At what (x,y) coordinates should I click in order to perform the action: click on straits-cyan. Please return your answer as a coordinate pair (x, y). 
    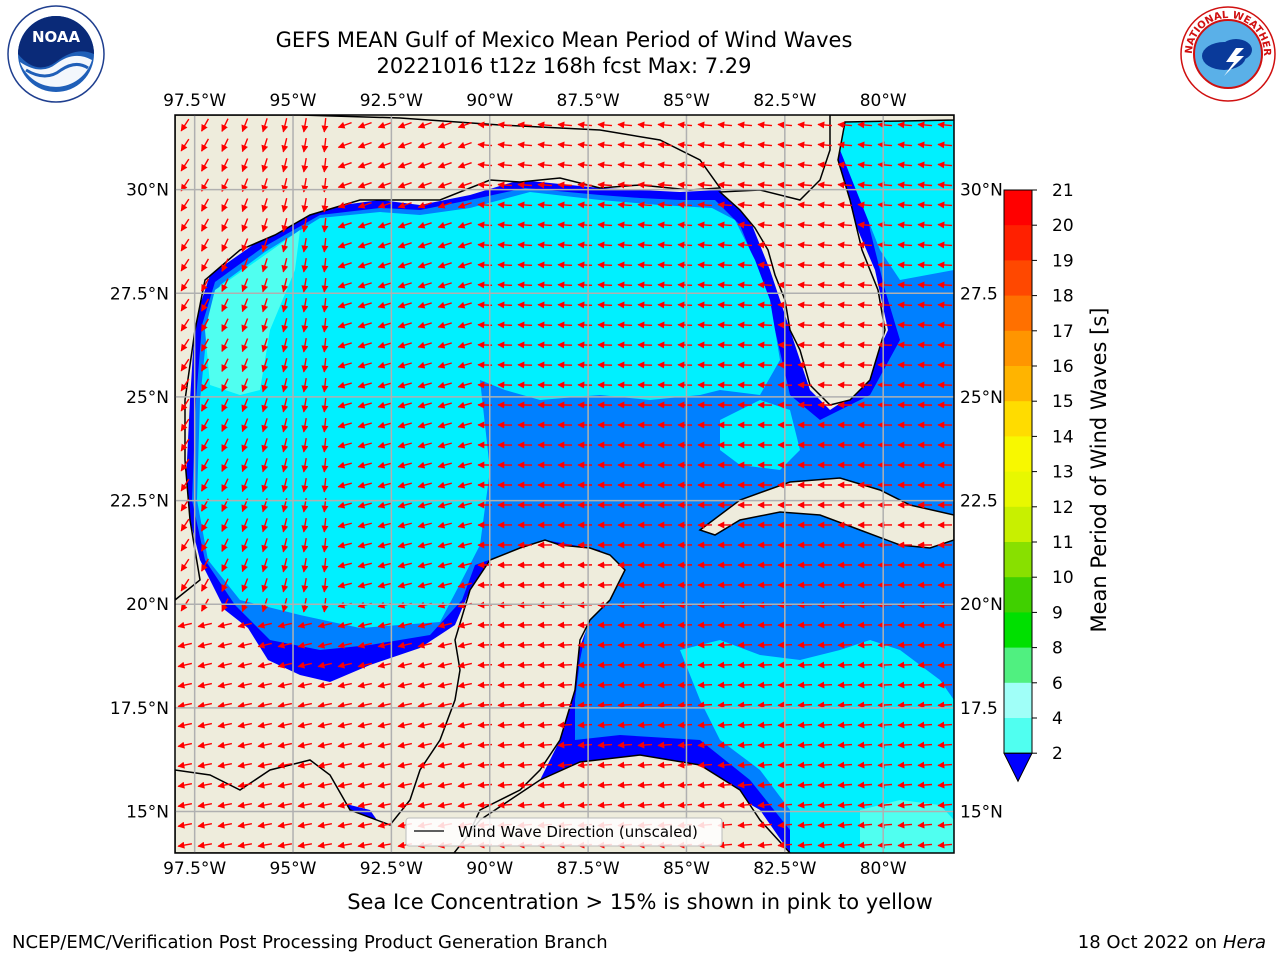
    Looking at the image, I should click on (760, 435).